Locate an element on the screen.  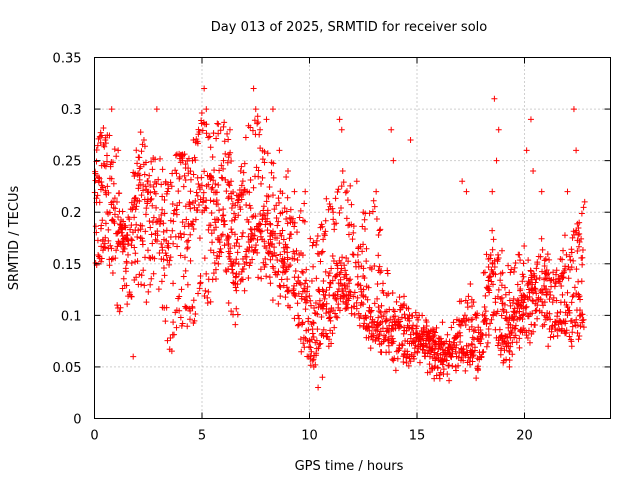
y-axis-label: SRMTID / TECUs is located at coordinates (14, 238).